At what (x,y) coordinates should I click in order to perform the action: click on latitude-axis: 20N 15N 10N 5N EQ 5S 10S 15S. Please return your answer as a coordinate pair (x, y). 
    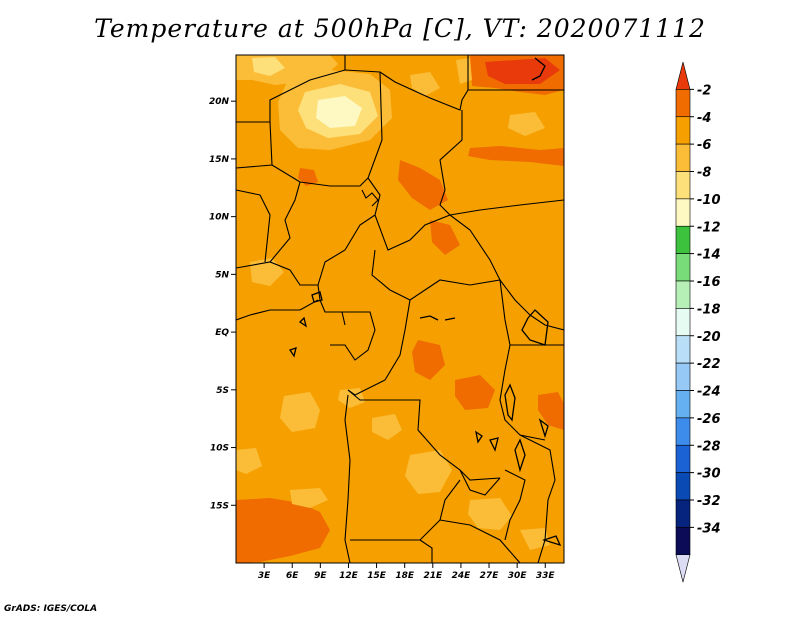
    Looking at the image, I should click on (222, 304).